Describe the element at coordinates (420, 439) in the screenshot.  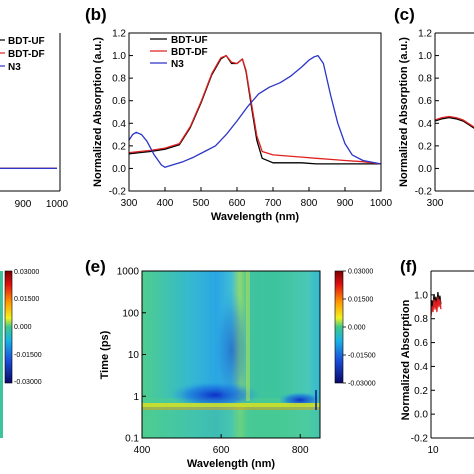
I see `panel-f-ytick-label: -0.2` at that location.